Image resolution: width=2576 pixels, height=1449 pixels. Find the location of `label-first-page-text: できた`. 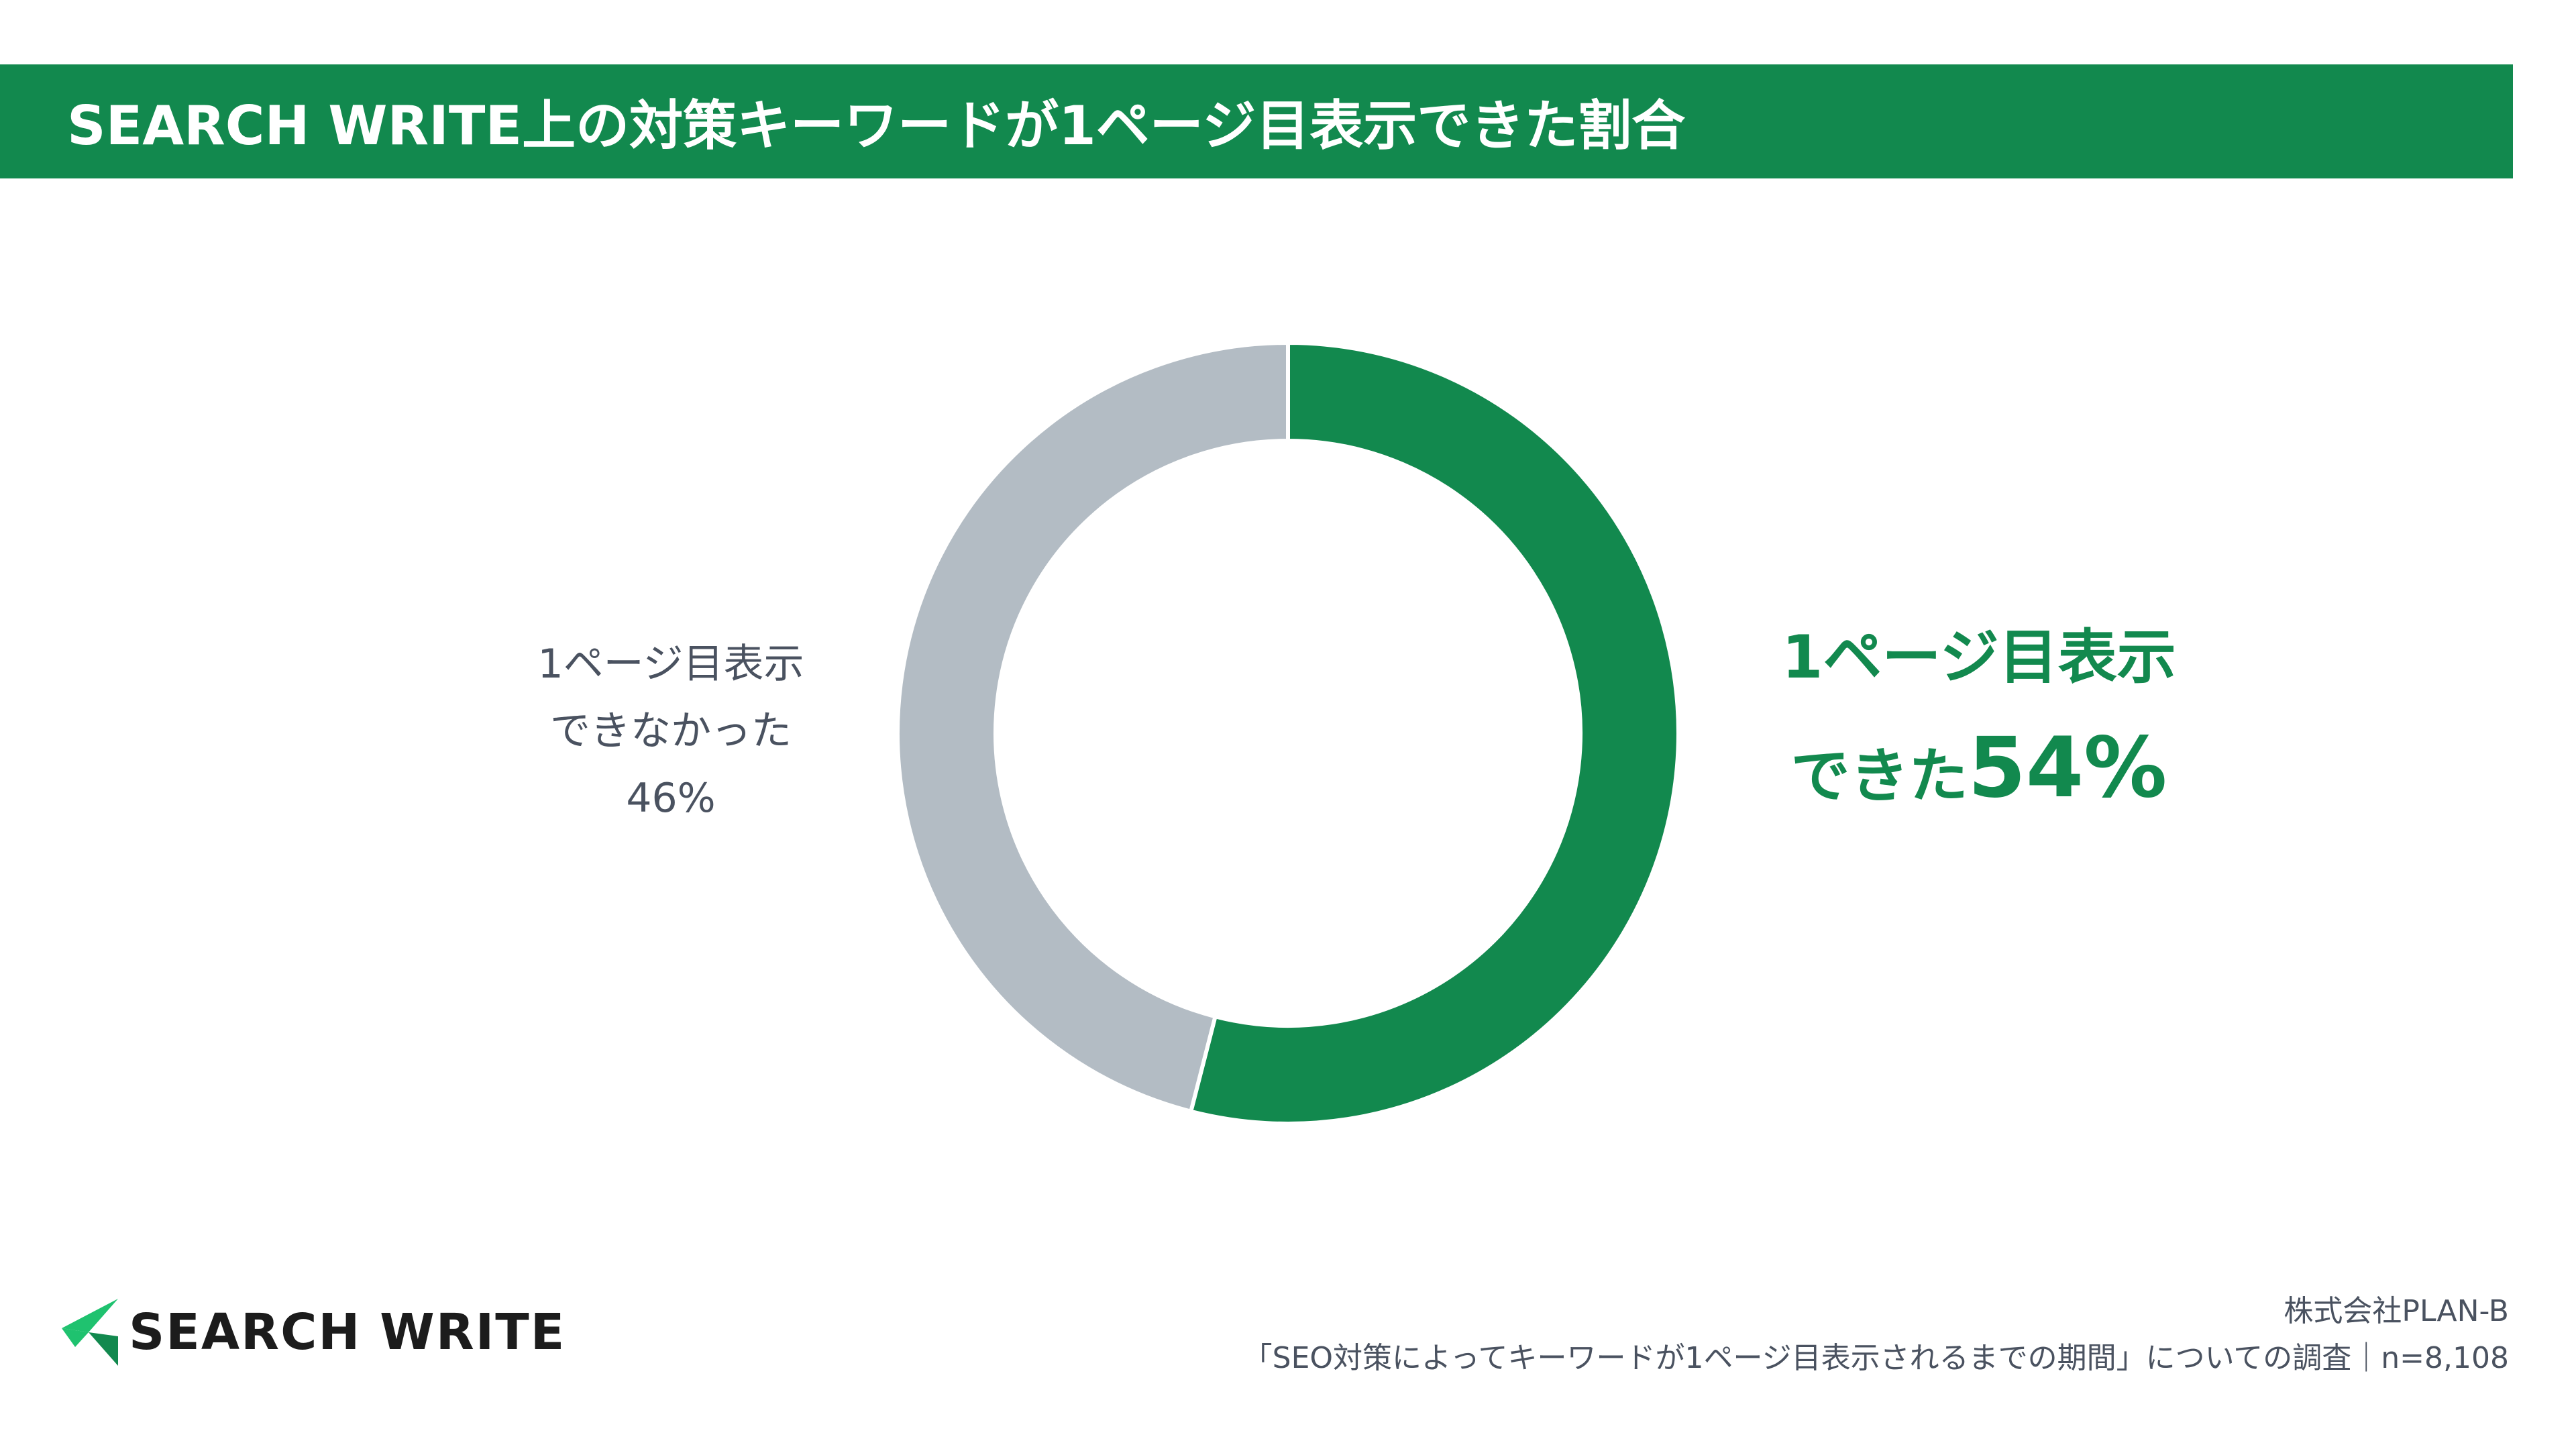

label-first-page-text: できた is located at coordinates (1879, 775).